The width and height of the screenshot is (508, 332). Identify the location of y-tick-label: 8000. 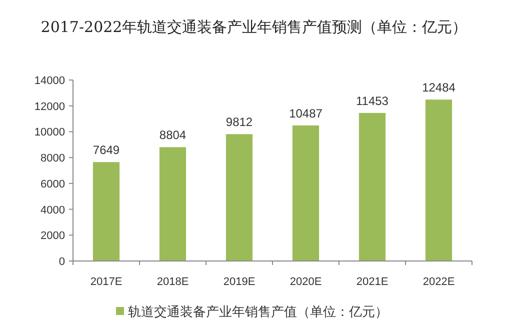
(52, 158).